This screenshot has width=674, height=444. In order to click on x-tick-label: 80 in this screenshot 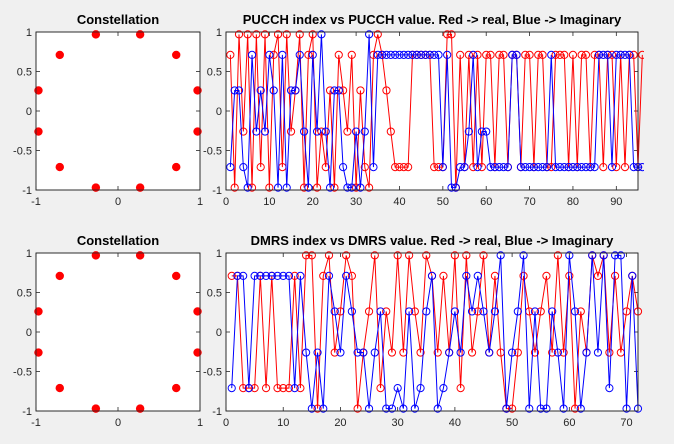, I will do `click(573, 202)`.